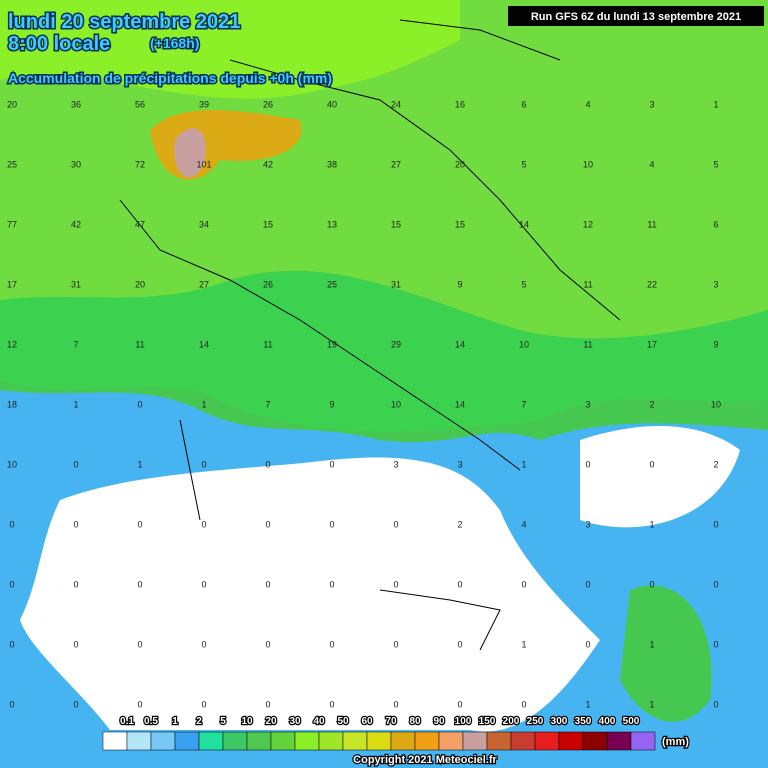 The image size is (768, 768). I want to click on grid-value: 4, so click(651, 164).